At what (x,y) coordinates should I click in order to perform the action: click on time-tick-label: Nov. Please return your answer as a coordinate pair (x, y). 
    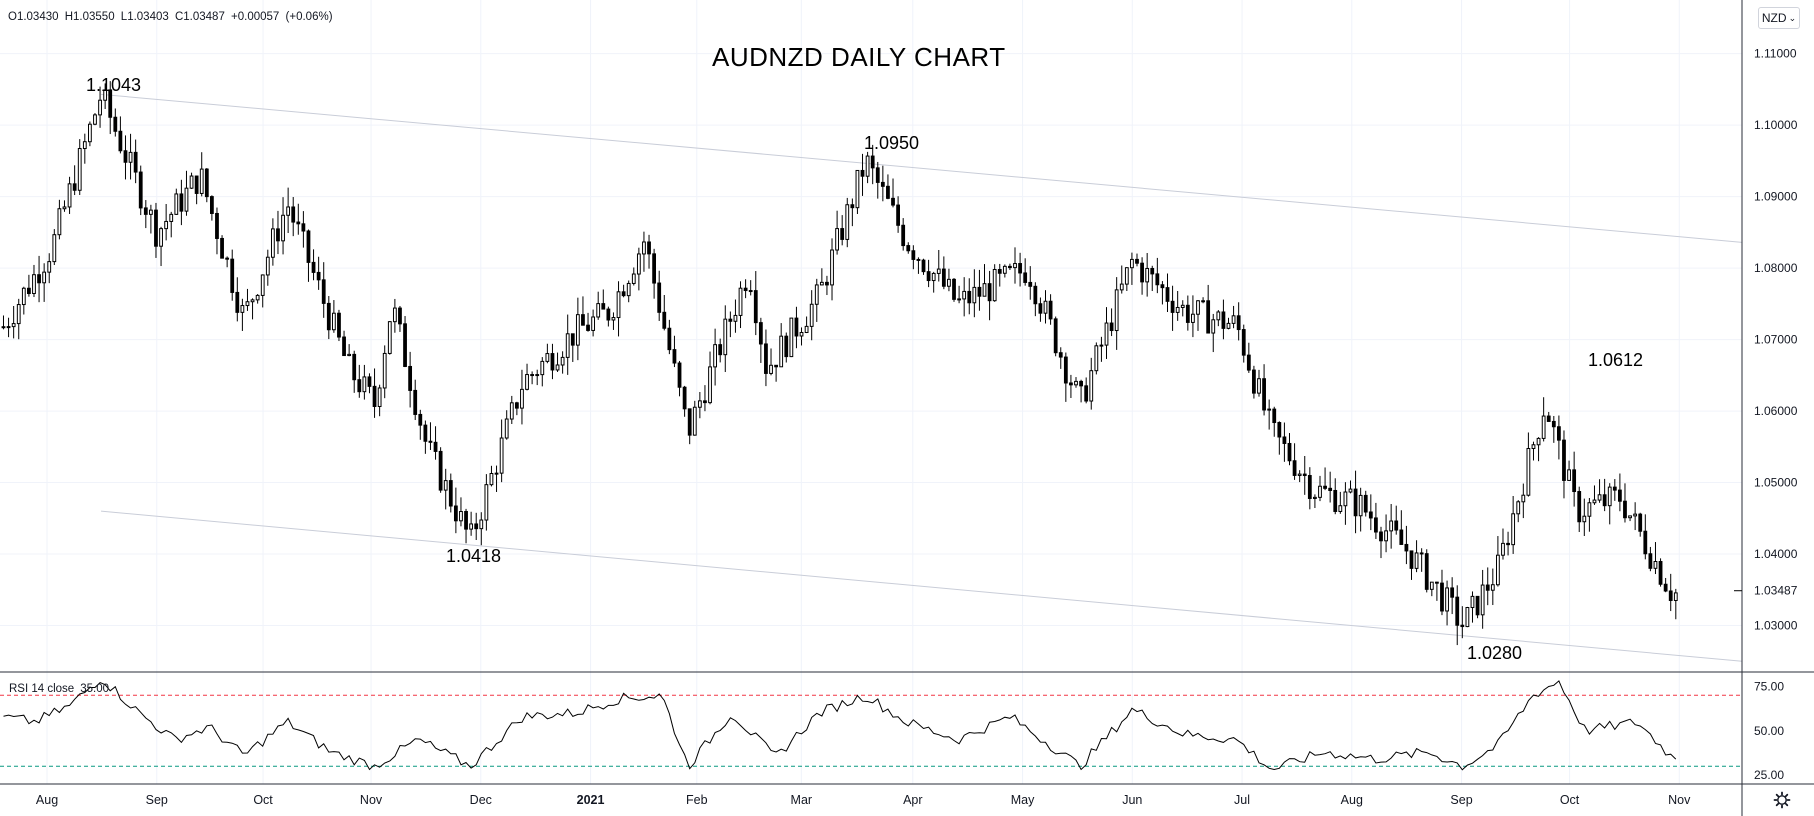
    Looking at the image, I should click on (371, 800).